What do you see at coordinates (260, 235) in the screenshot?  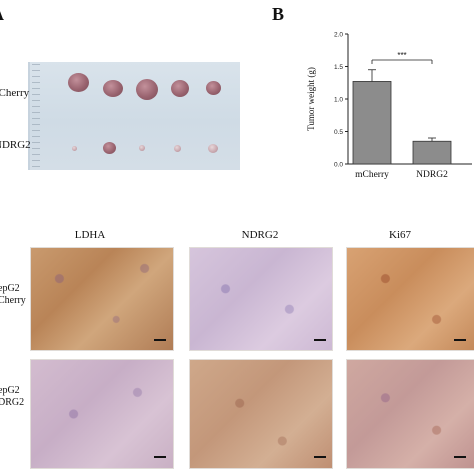 I see `column-title-ndrg2: NDRG2` at bounding box center [260, 235].